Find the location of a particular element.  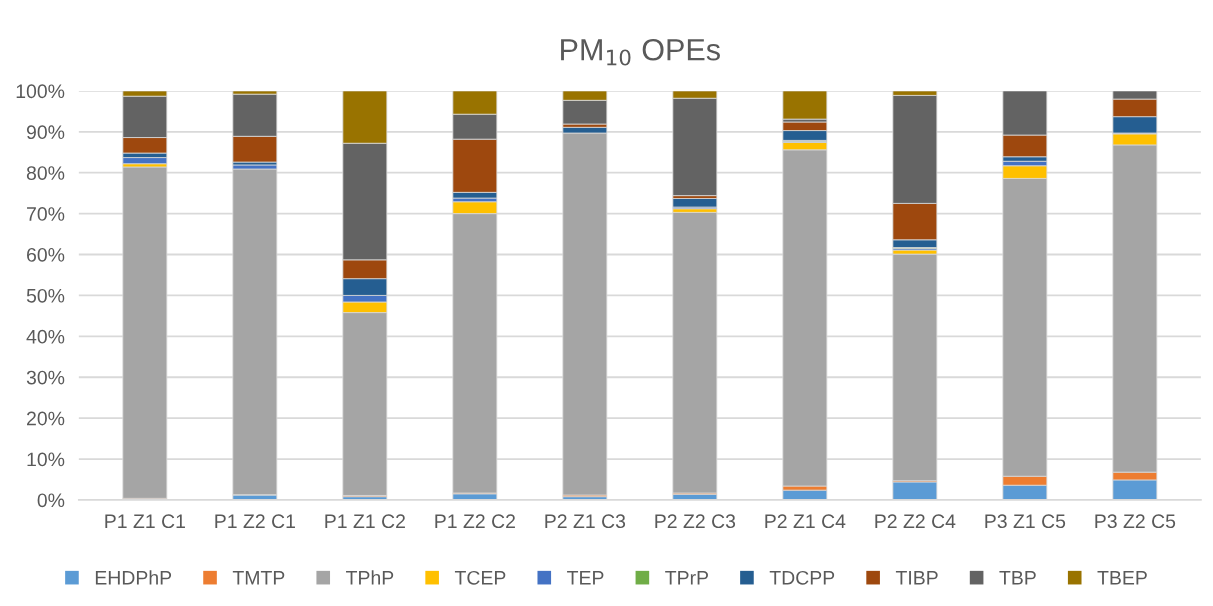

y-tick-label: 70% is located at coordinates (46, 214).